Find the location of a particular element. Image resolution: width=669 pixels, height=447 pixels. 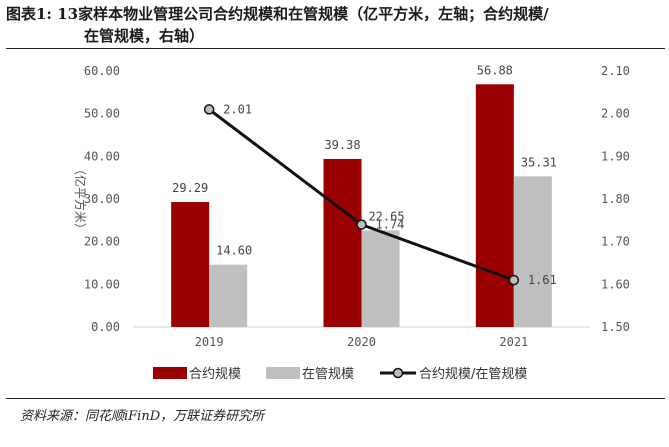

y-axis-label: （亿平方米） is located at coordinates (80, 199).